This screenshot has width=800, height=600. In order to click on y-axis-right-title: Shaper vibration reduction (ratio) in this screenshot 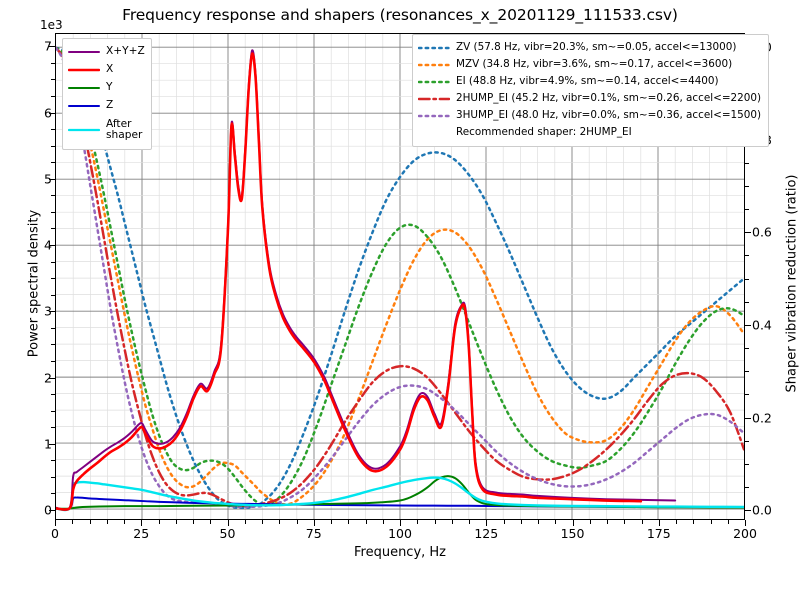, I will do `click(792, 283)`.